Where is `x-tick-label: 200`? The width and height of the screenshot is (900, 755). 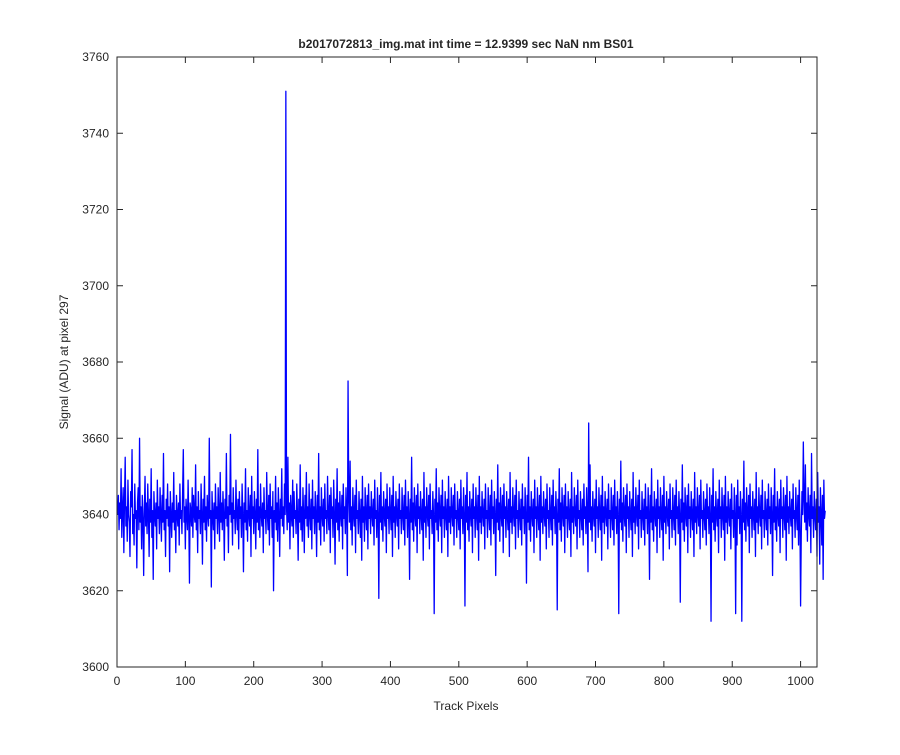
x-tick-label: 200 is located at coordinates (254, 681).